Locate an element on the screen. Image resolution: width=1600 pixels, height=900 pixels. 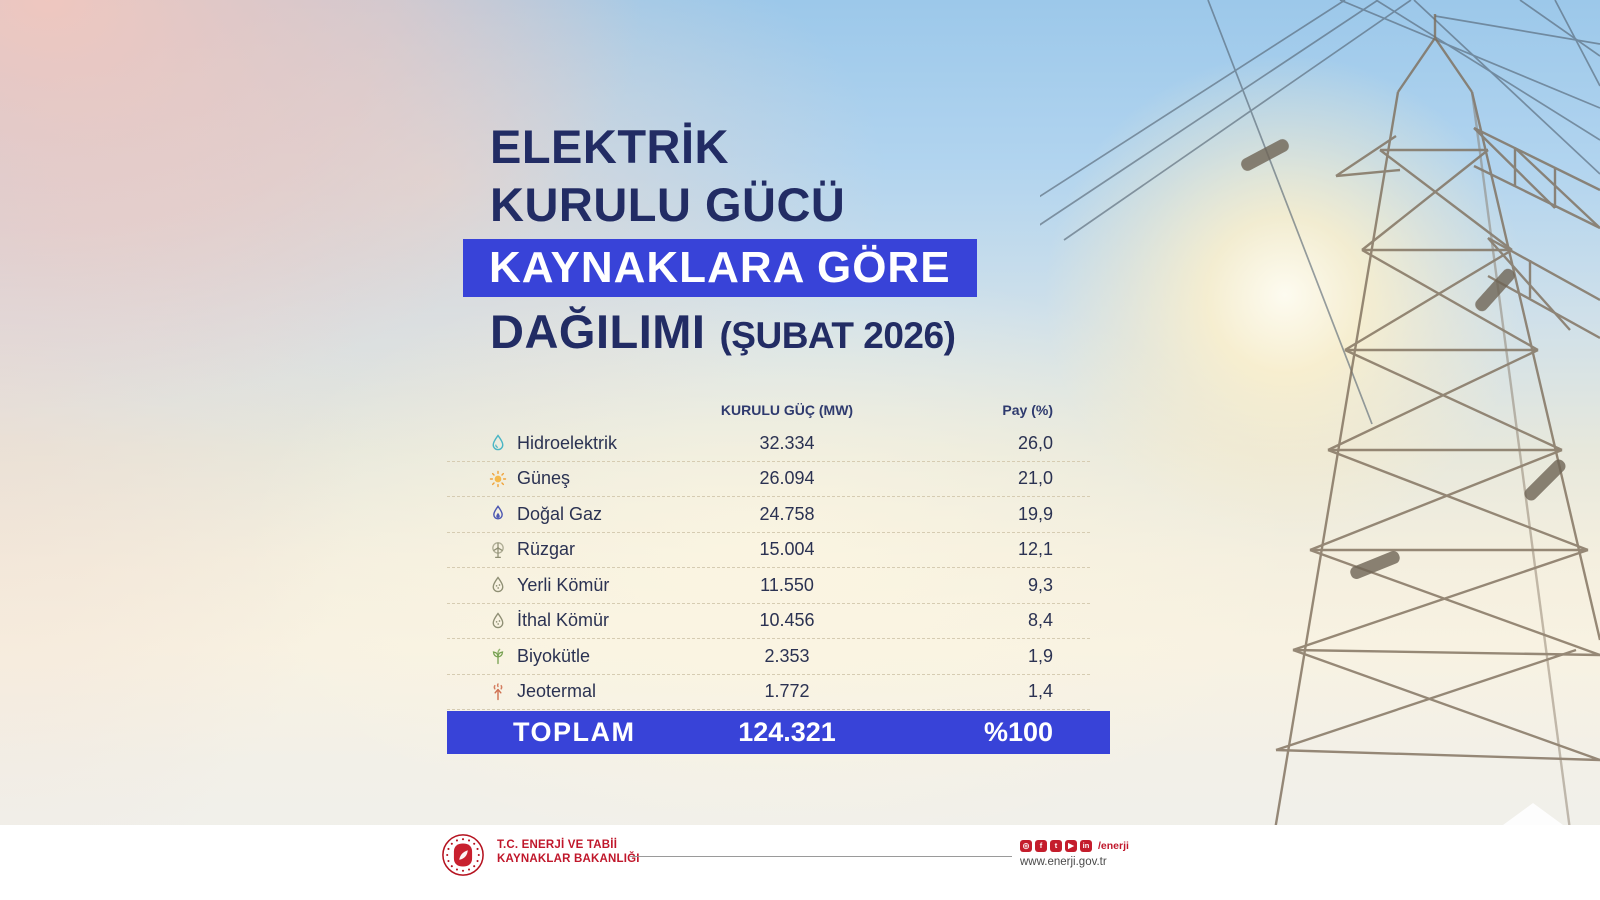
table-header: KURULU GÜÇ (MW) Pay (%) is located at coordinates (768, 410).